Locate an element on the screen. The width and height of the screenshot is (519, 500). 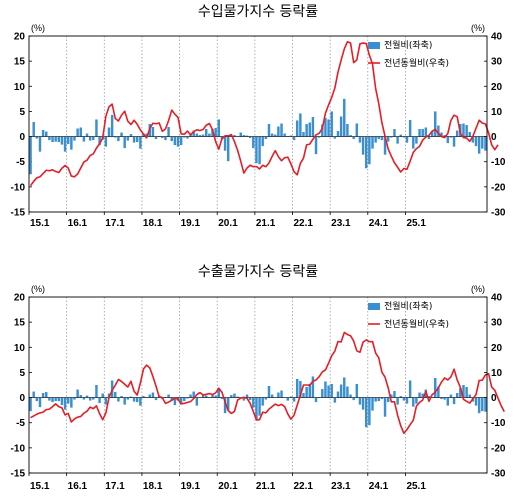
left-tick-label: 0 is located at coordinates (22, 398).